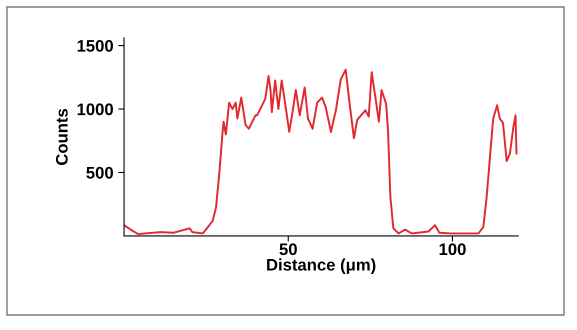  What do you see at coordinates (62, 136) in the screenshot?
I see `y-axis-title: Counts` at bounding box center [62, 136].